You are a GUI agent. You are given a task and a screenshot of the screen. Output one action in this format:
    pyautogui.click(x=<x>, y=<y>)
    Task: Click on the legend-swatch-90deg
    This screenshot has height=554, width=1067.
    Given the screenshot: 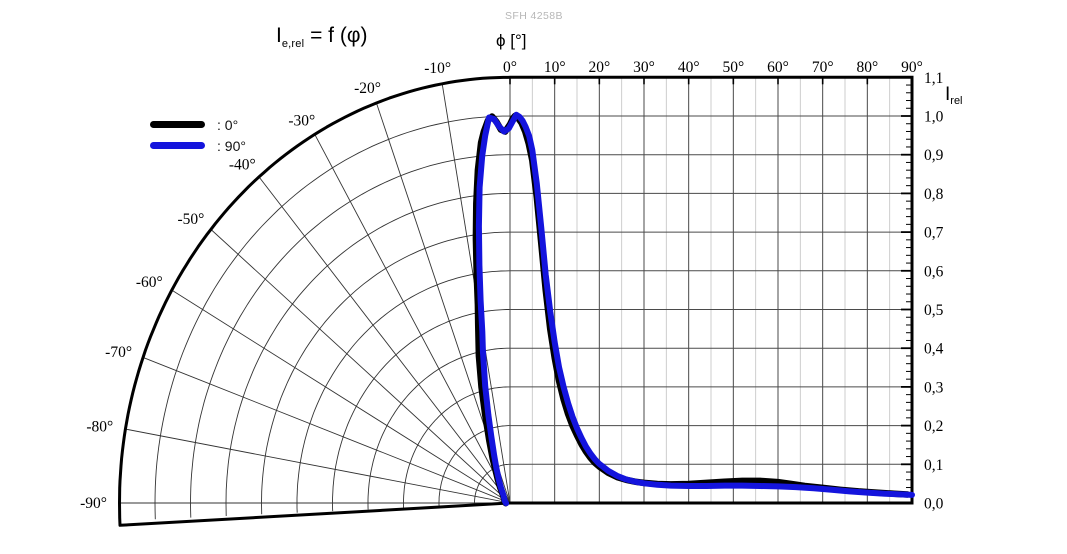 What is the action you would take?
    pyautogui.click(x=177, y=145)
    